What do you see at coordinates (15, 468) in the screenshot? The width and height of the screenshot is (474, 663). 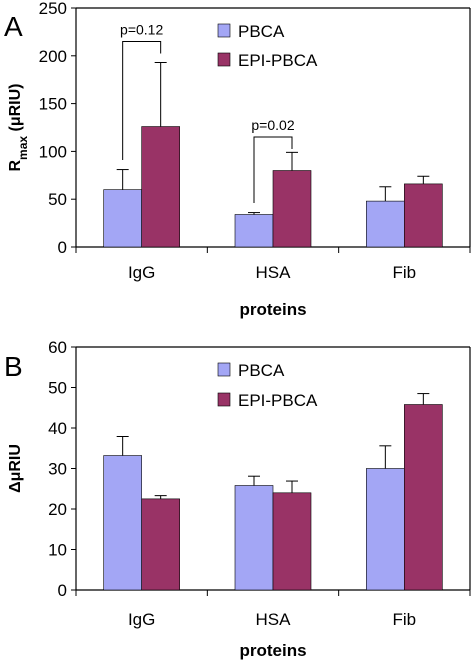 I see `y-axis-title: ΔμRIU` at bounding box center [15, 468].